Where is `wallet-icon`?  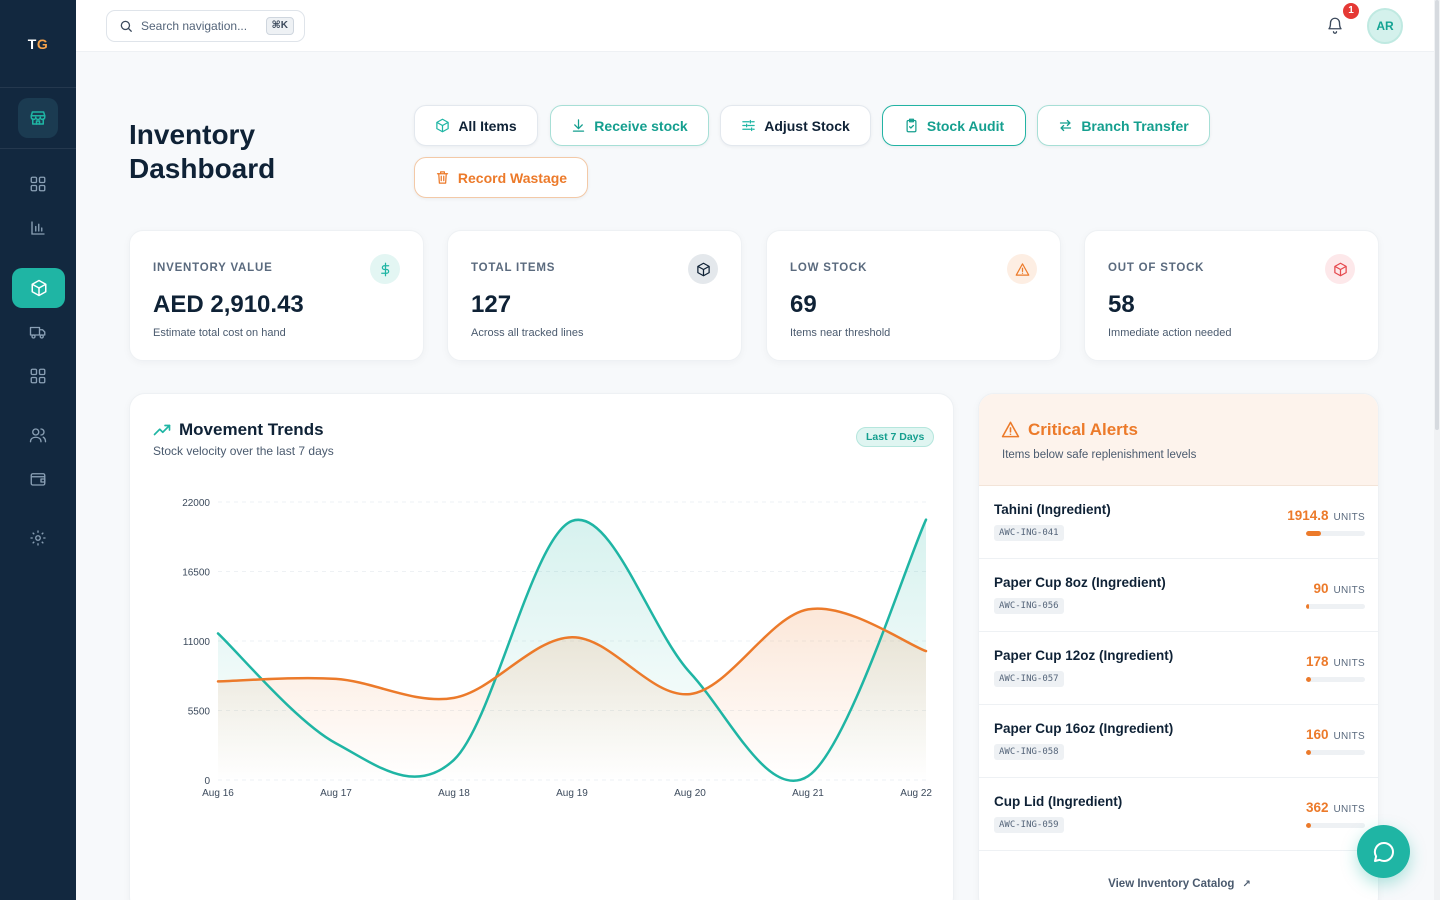 wallet-icon is located at coordinates (38, 479).